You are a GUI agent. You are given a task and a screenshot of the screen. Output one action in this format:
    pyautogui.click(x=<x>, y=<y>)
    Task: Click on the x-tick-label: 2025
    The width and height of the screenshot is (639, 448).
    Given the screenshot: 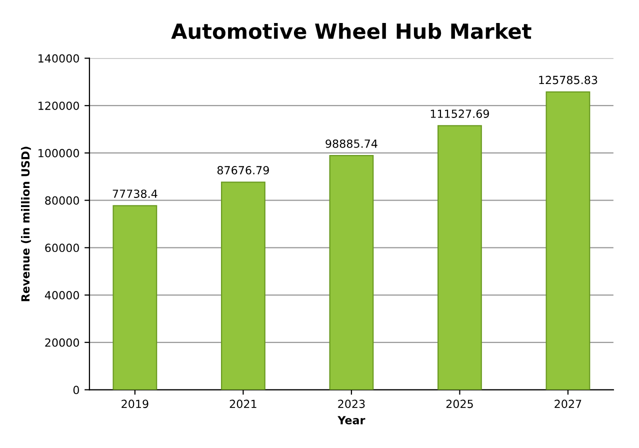 What is the action you would take?
    pyautogui.click(x=459, y=404)
    